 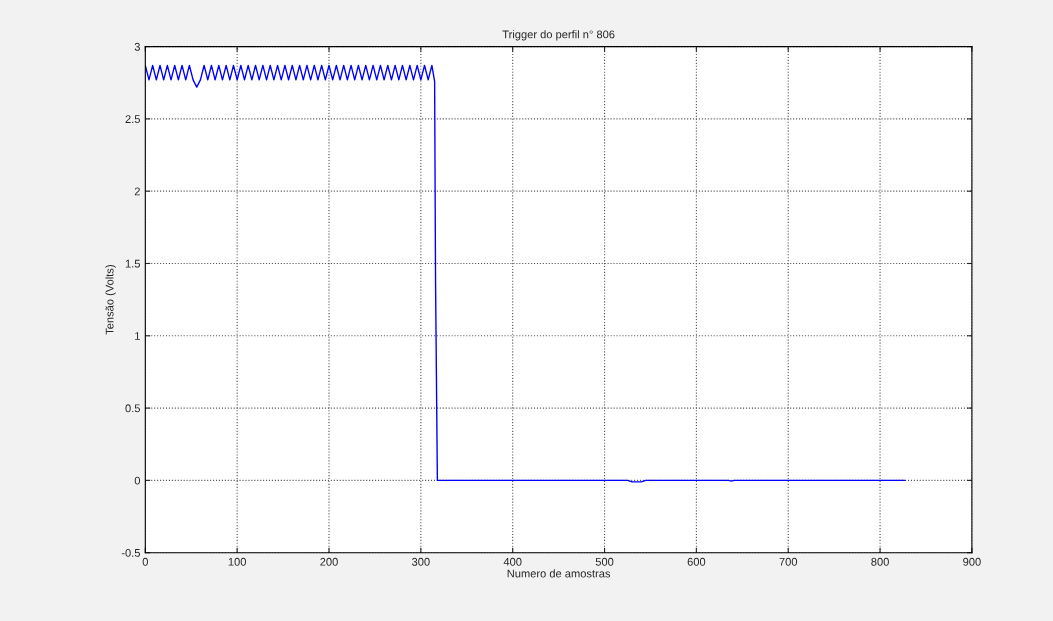 I want to click on x-tick-label: 0, so click(x=145, y=561).